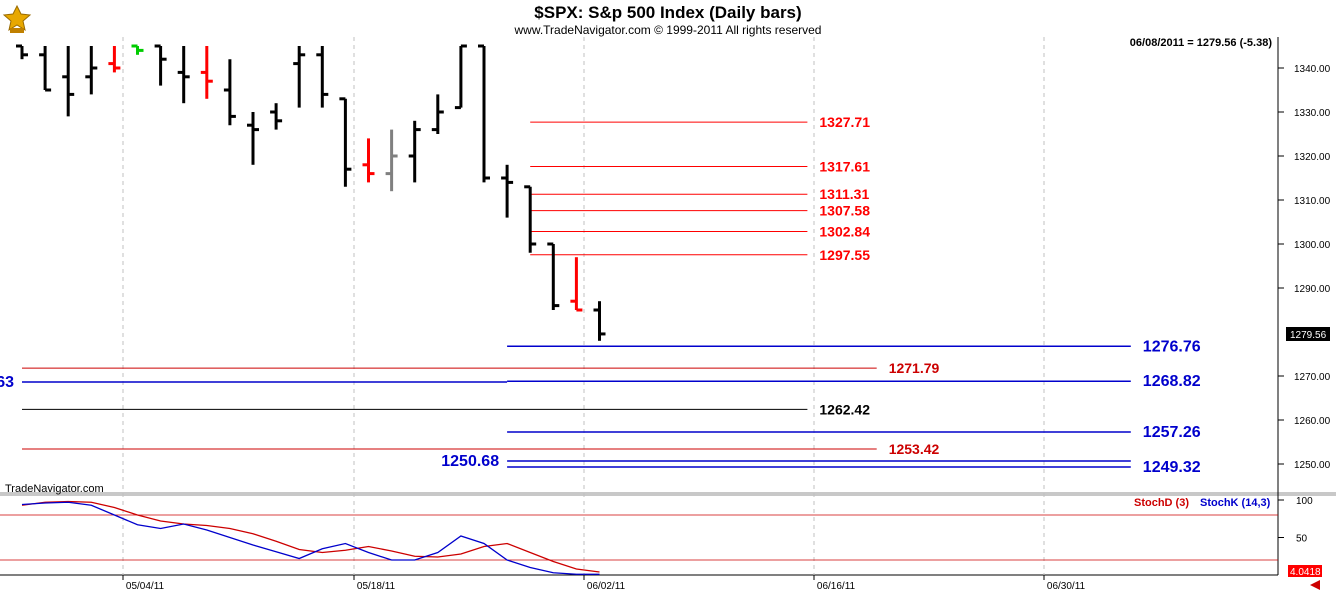 This screenshot has width=1336, height=599. What do you see at coordinates (7, 382) in the screenshot?
I see `level-label: 1268.63` at bounding box center [7, 382].